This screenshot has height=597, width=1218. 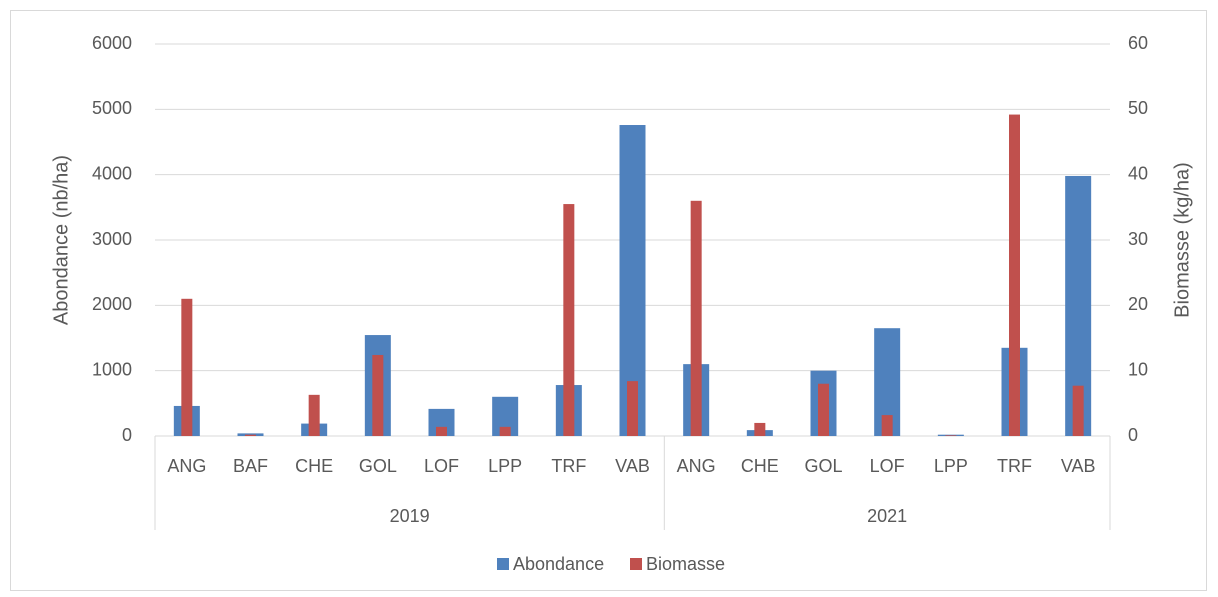 What do you see at coordinates (1133, 435) in the screenshot?
I see `y2-tick-label: 0` at bounding box center [1133, 435].